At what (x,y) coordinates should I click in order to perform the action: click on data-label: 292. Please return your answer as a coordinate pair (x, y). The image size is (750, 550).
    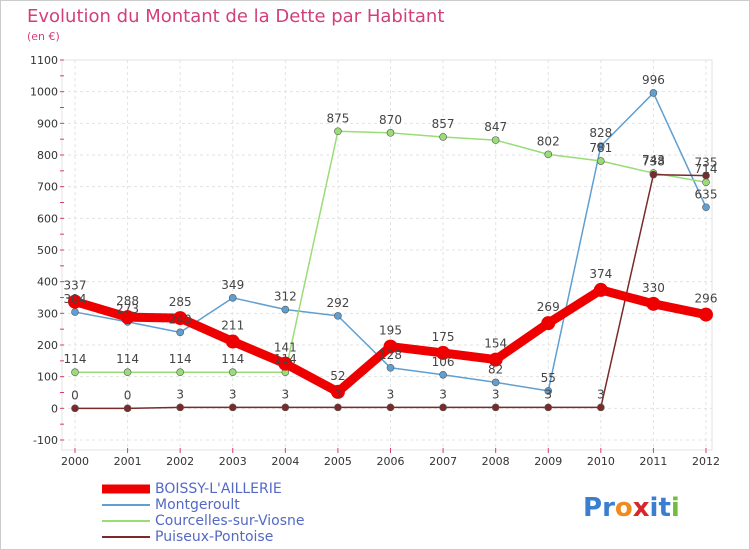
    Looking at the image, I should click on (337, 303).